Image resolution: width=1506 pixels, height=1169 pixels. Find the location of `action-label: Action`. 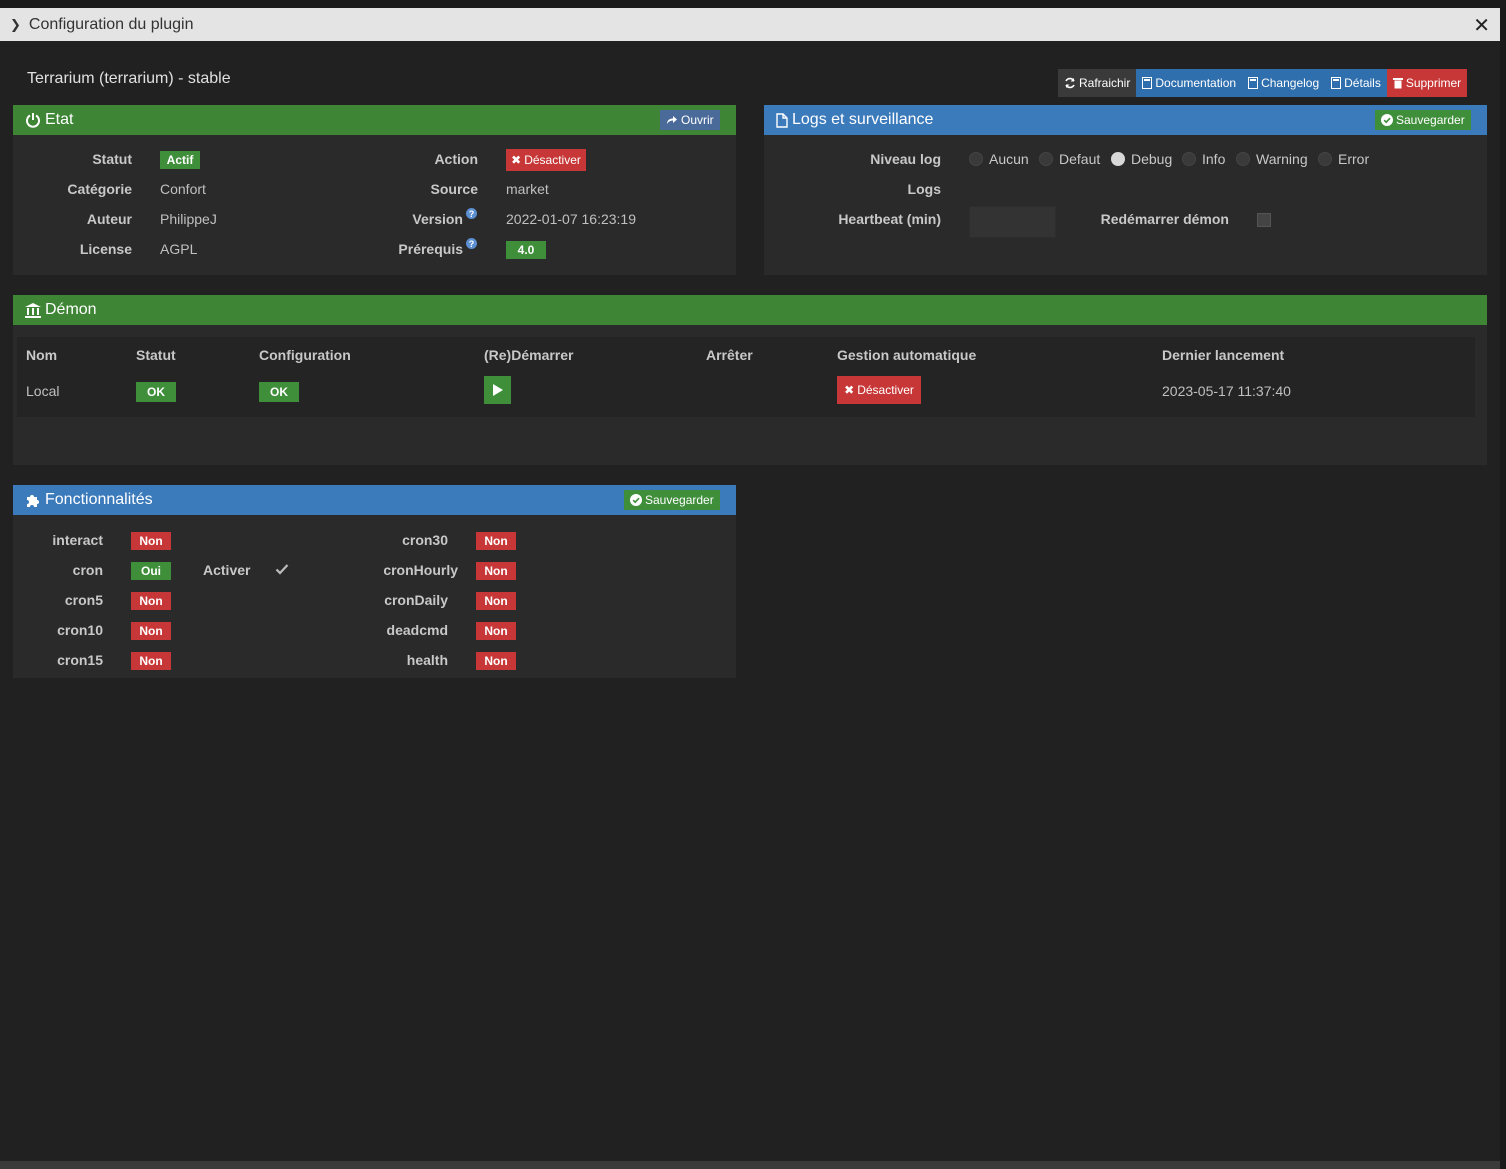

action-label: Action is located at coordinates (456, 159).